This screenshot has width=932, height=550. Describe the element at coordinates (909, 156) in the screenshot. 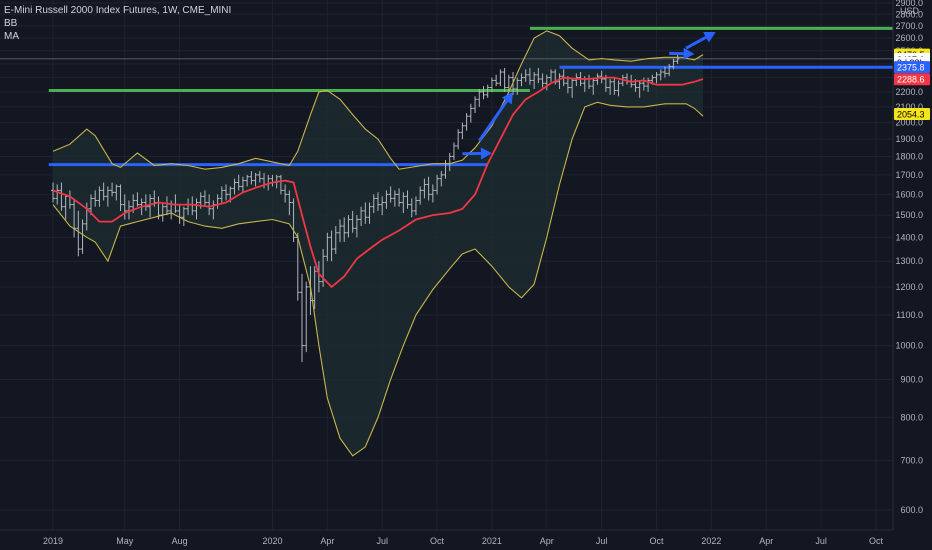

I see `y-tick-label: 1800.0` at that location.